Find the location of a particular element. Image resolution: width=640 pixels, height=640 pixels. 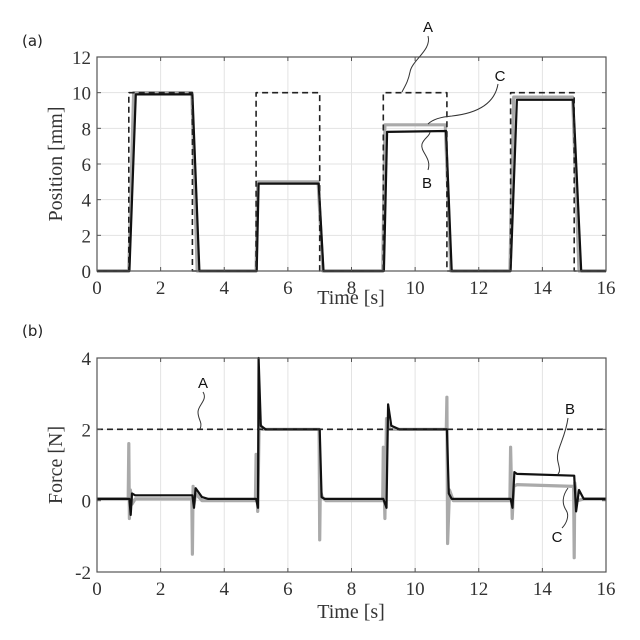

panel-a-x-axis-label: Time [s] is located at coordinates (351, 298).